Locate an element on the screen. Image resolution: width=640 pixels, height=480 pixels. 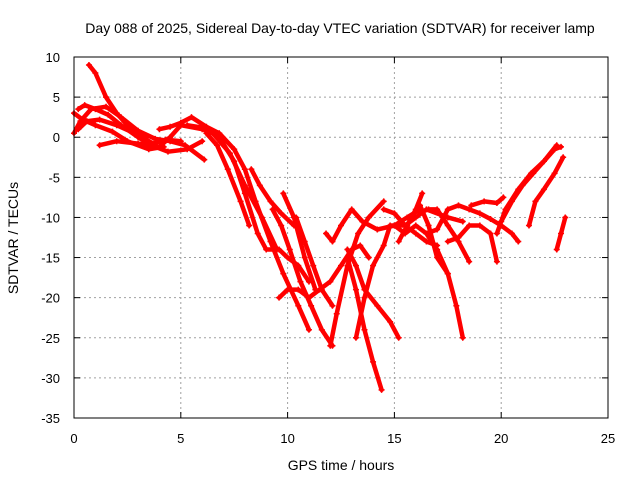
y-tick-label: 10 is located at coordinates (53, 57).